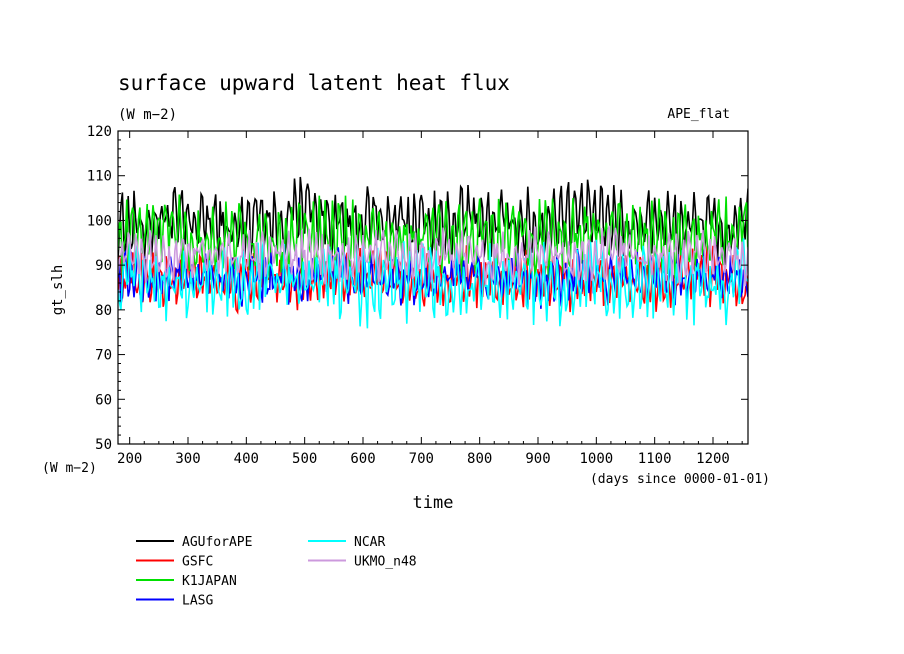 This screenshot has height=654, width=904. What do you see at coordinates (99, 221) in the screenshot?
I see `y-tick-label: 100` at bounding box center [99, 221].